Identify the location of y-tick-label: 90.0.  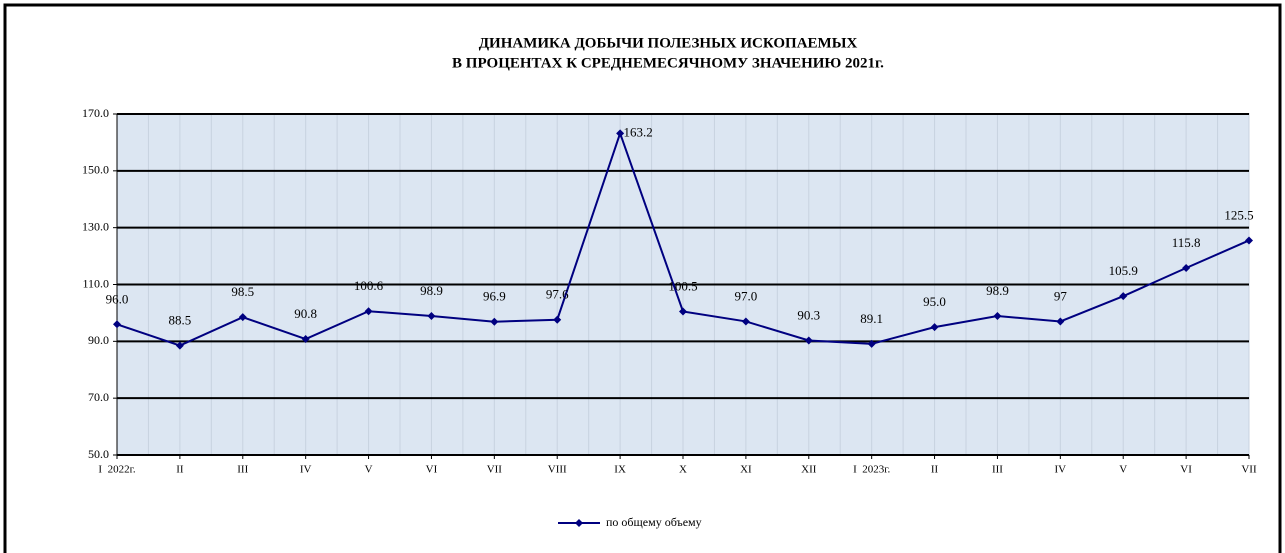
(98, 340).